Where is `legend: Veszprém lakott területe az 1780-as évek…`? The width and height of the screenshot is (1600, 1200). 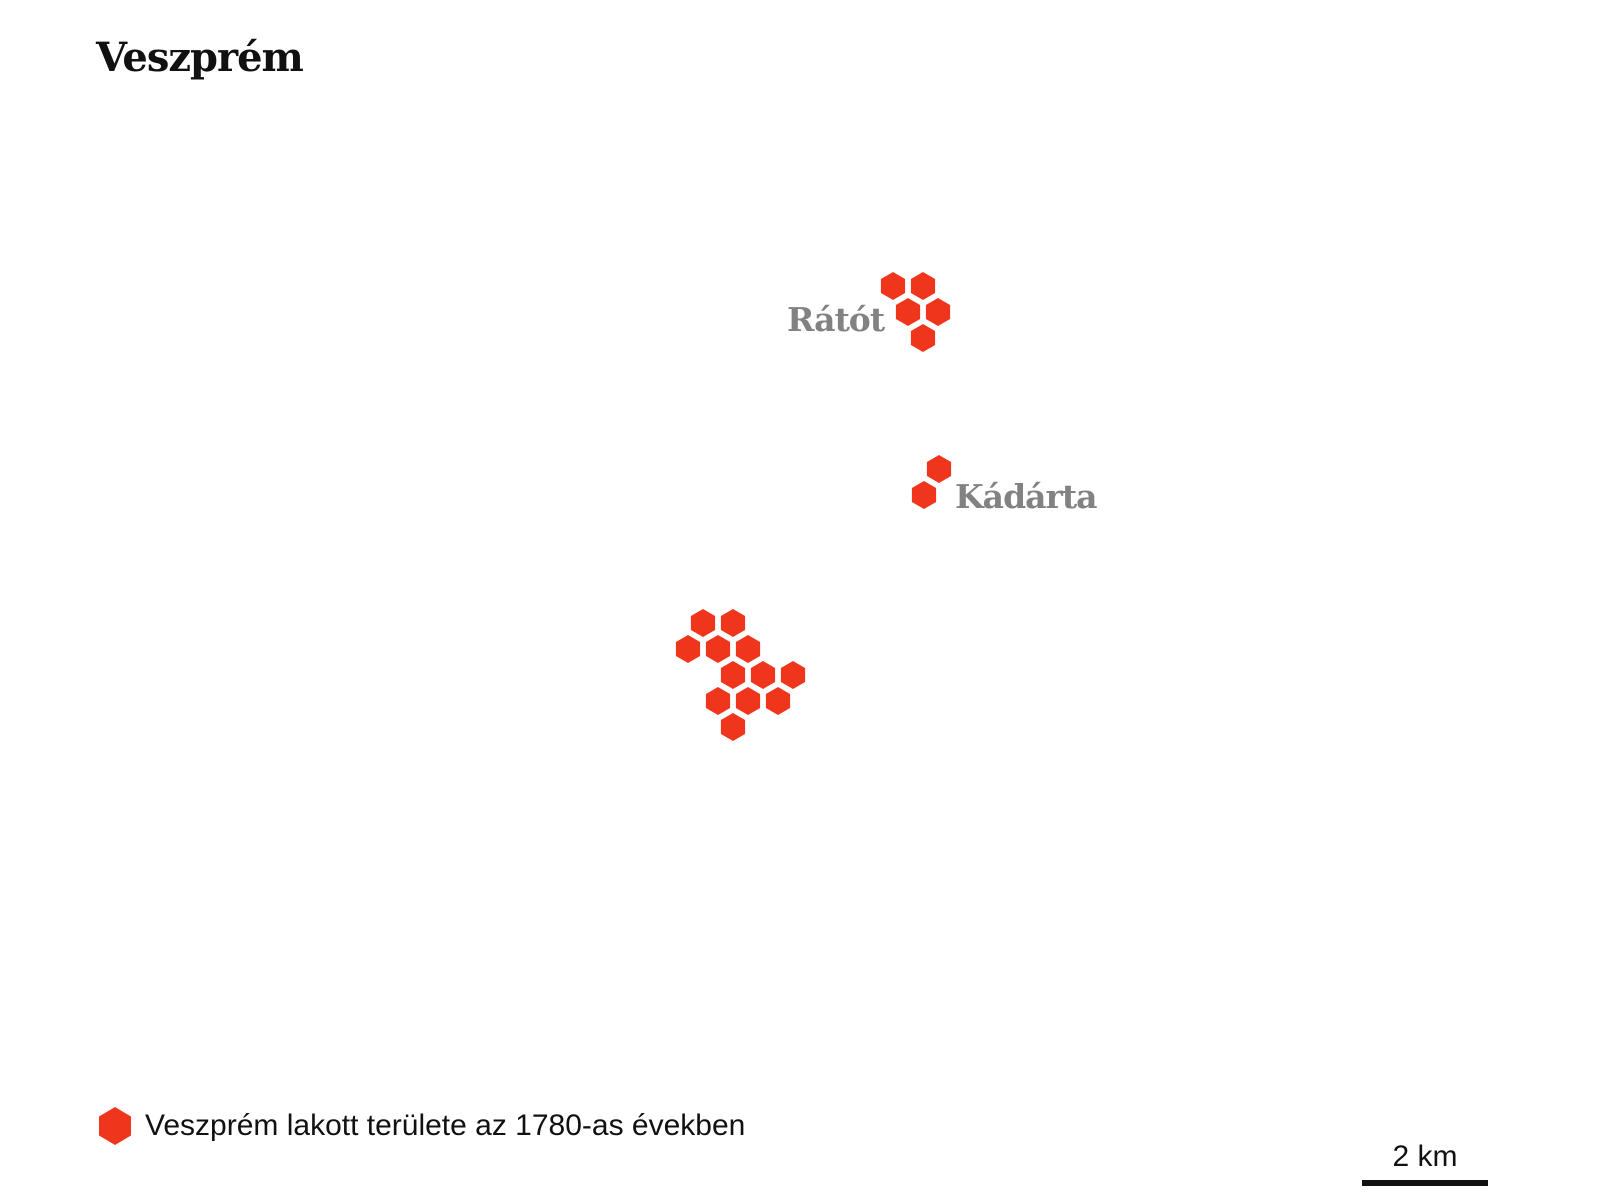
legend: Veszprém lakott területe az 1780-as évek… is located at coordinates (421, 1126).